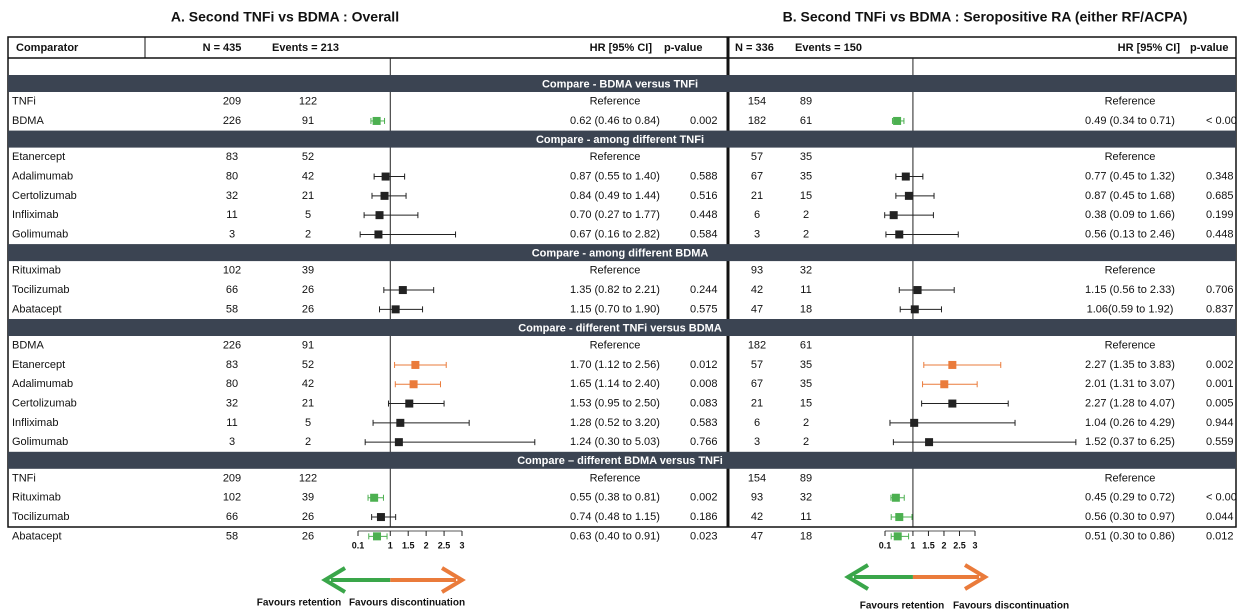 The image size is (1237, 612). I want to click on p-value: 0.685, so click(1220, 196).